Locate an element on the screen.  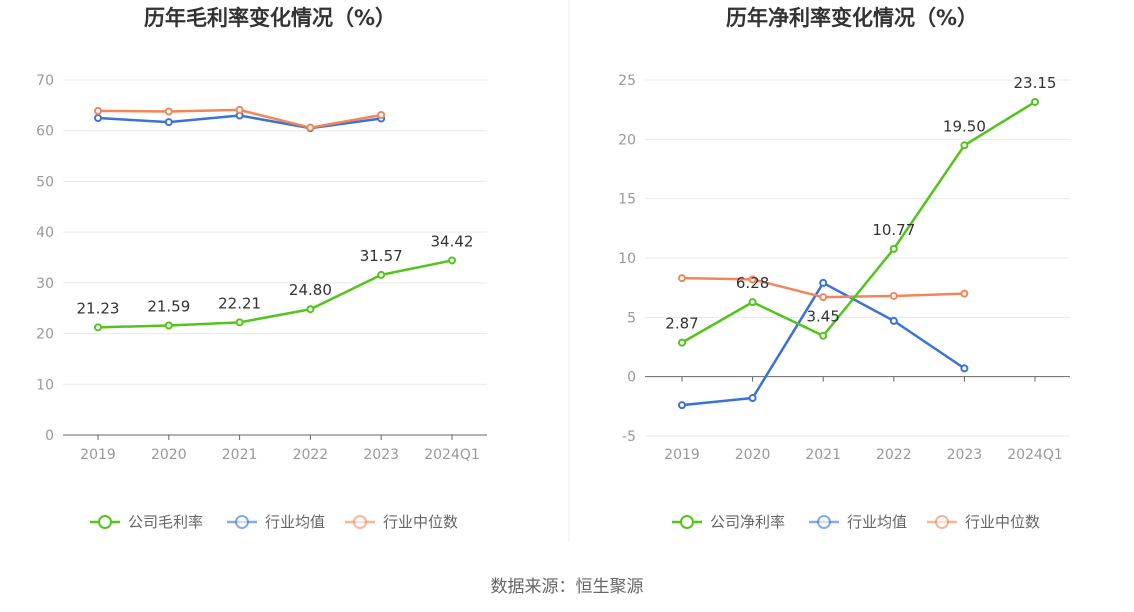
y-tick-label: 30 is located at coordinates (45, 284).